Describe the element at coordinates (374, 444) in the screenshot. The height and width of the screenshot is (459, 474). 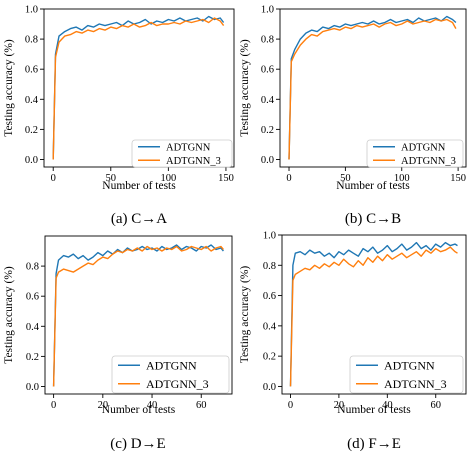
I see `subplot-caption: (d) F→E` at that location.